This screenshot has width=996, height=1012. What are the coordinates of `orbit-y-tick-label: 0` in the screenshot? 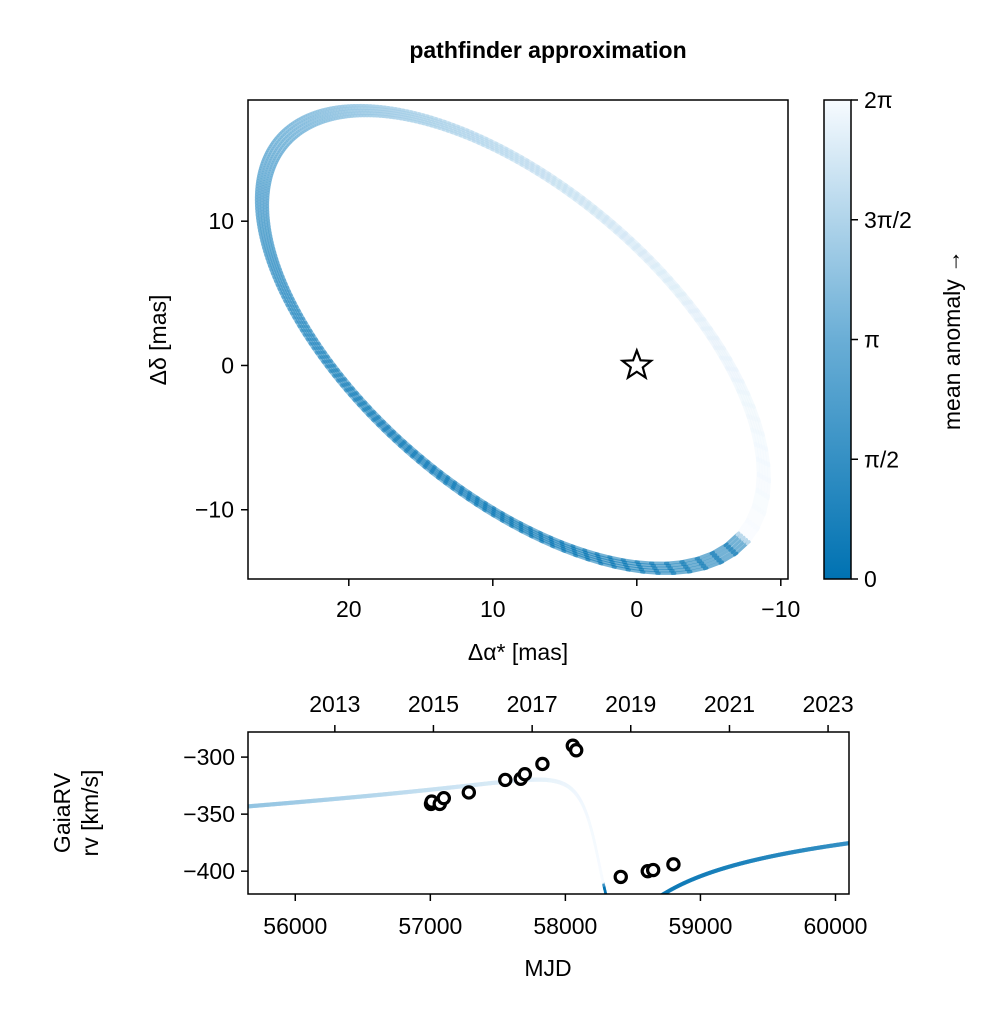 It's located at (227, 365).